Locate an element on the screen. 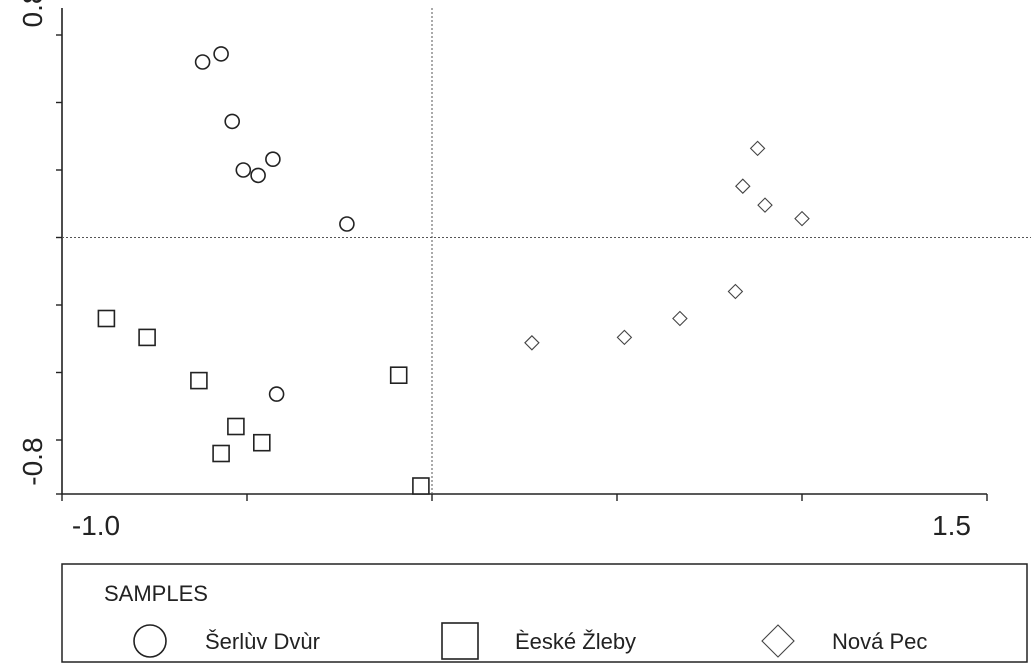  legend-square-icon is located at coordinates (460, 641).